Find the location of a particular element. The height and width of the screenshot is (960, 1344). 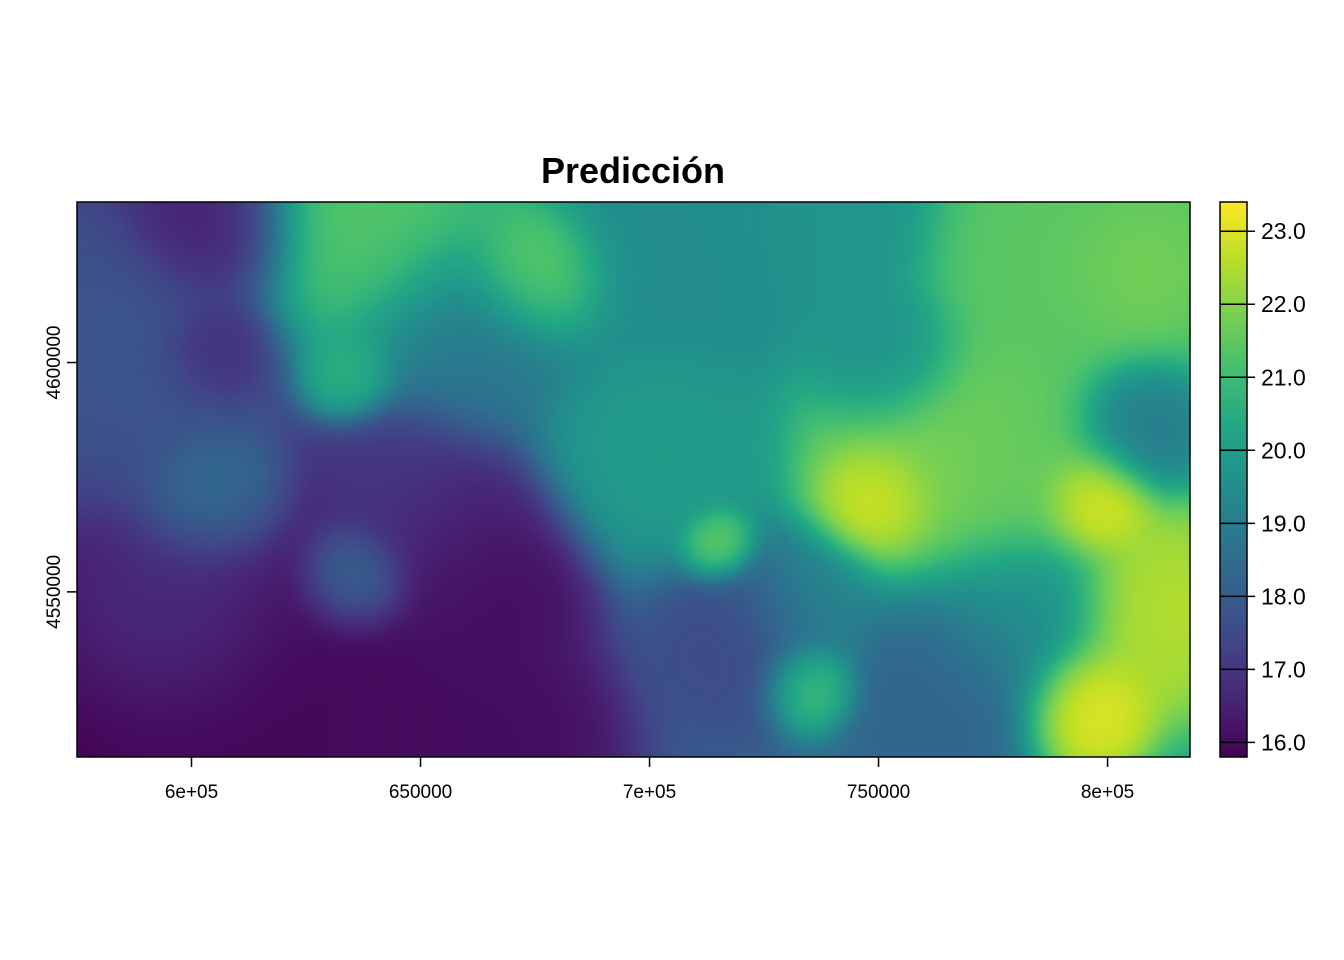

chart-title: Predicción is located at coordinates (633, 170).